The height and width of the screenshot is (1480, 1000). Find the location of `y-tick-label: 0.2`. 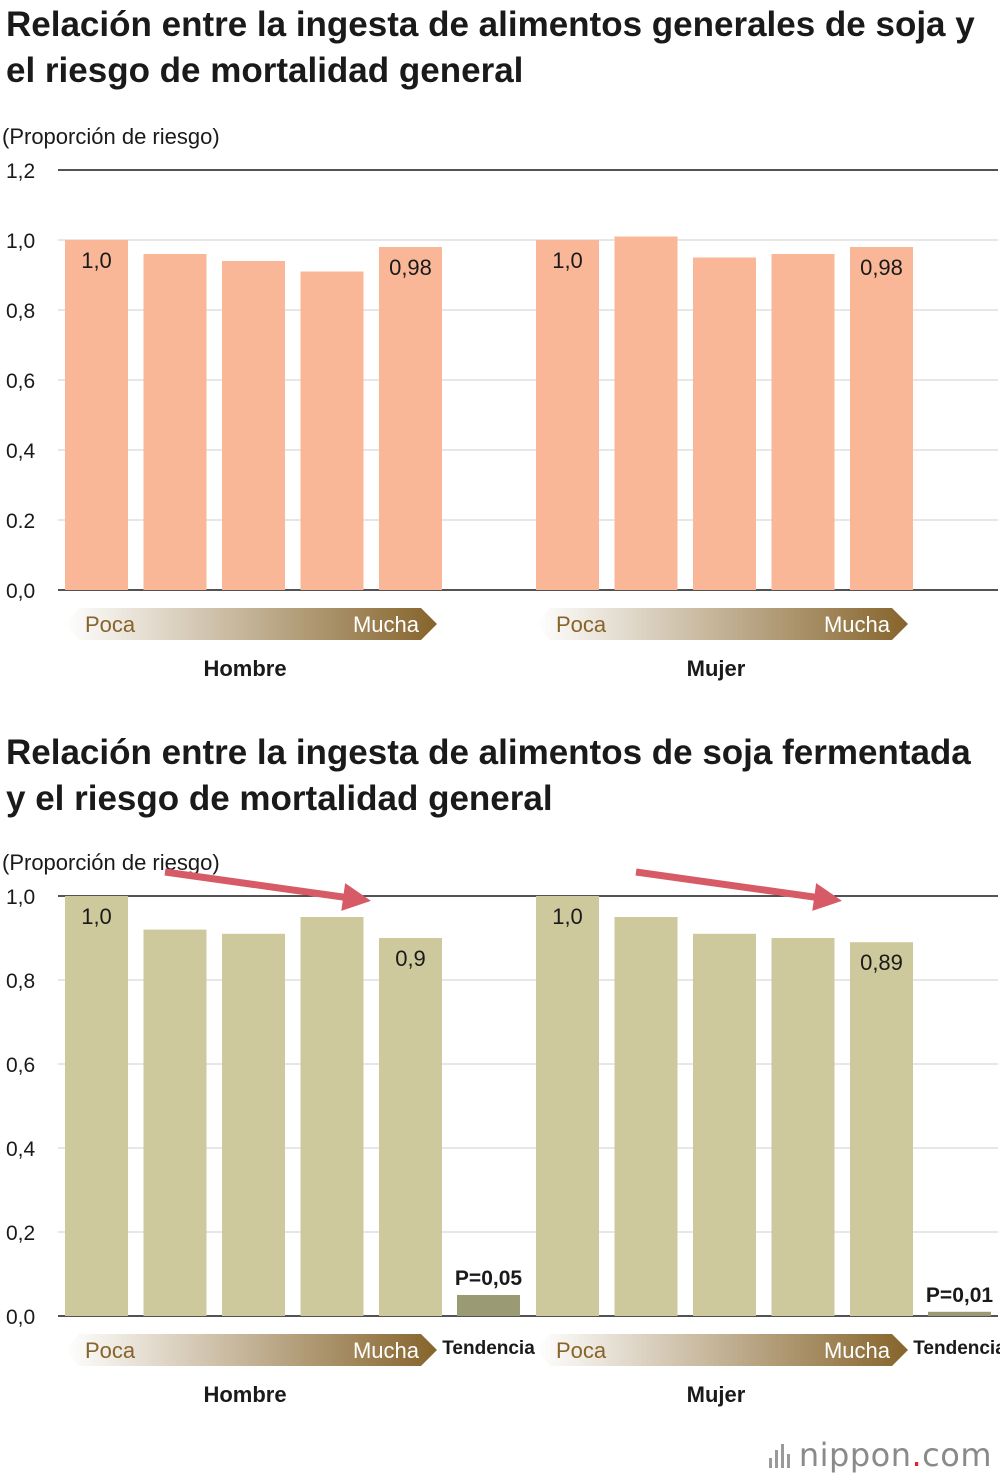

y-tick-label: 0.2 is located at coordinates (20, 521).